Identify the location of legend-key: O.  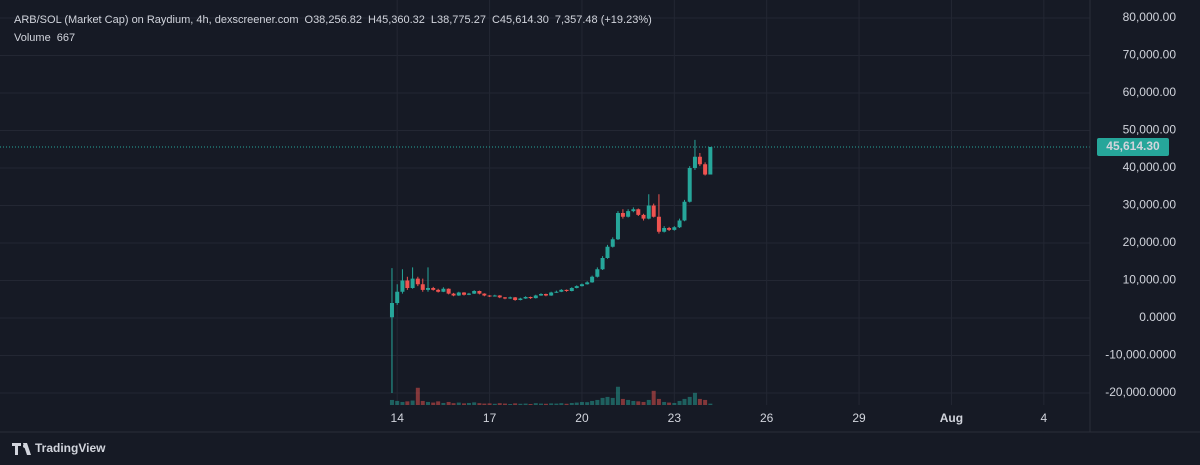
(309, 20).